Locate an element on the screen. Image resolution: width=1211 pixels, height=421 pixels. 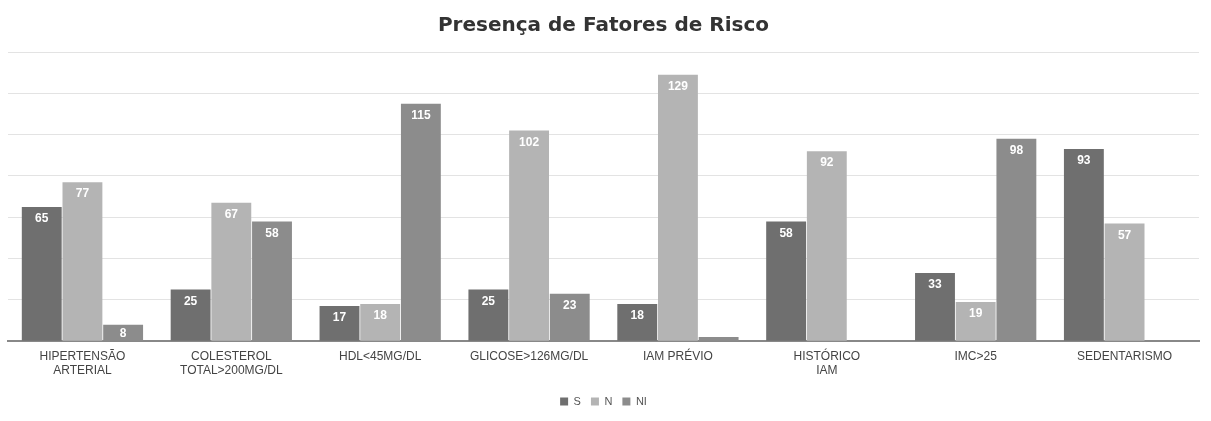
data-label: 23 is located at coordinates (570, 305).